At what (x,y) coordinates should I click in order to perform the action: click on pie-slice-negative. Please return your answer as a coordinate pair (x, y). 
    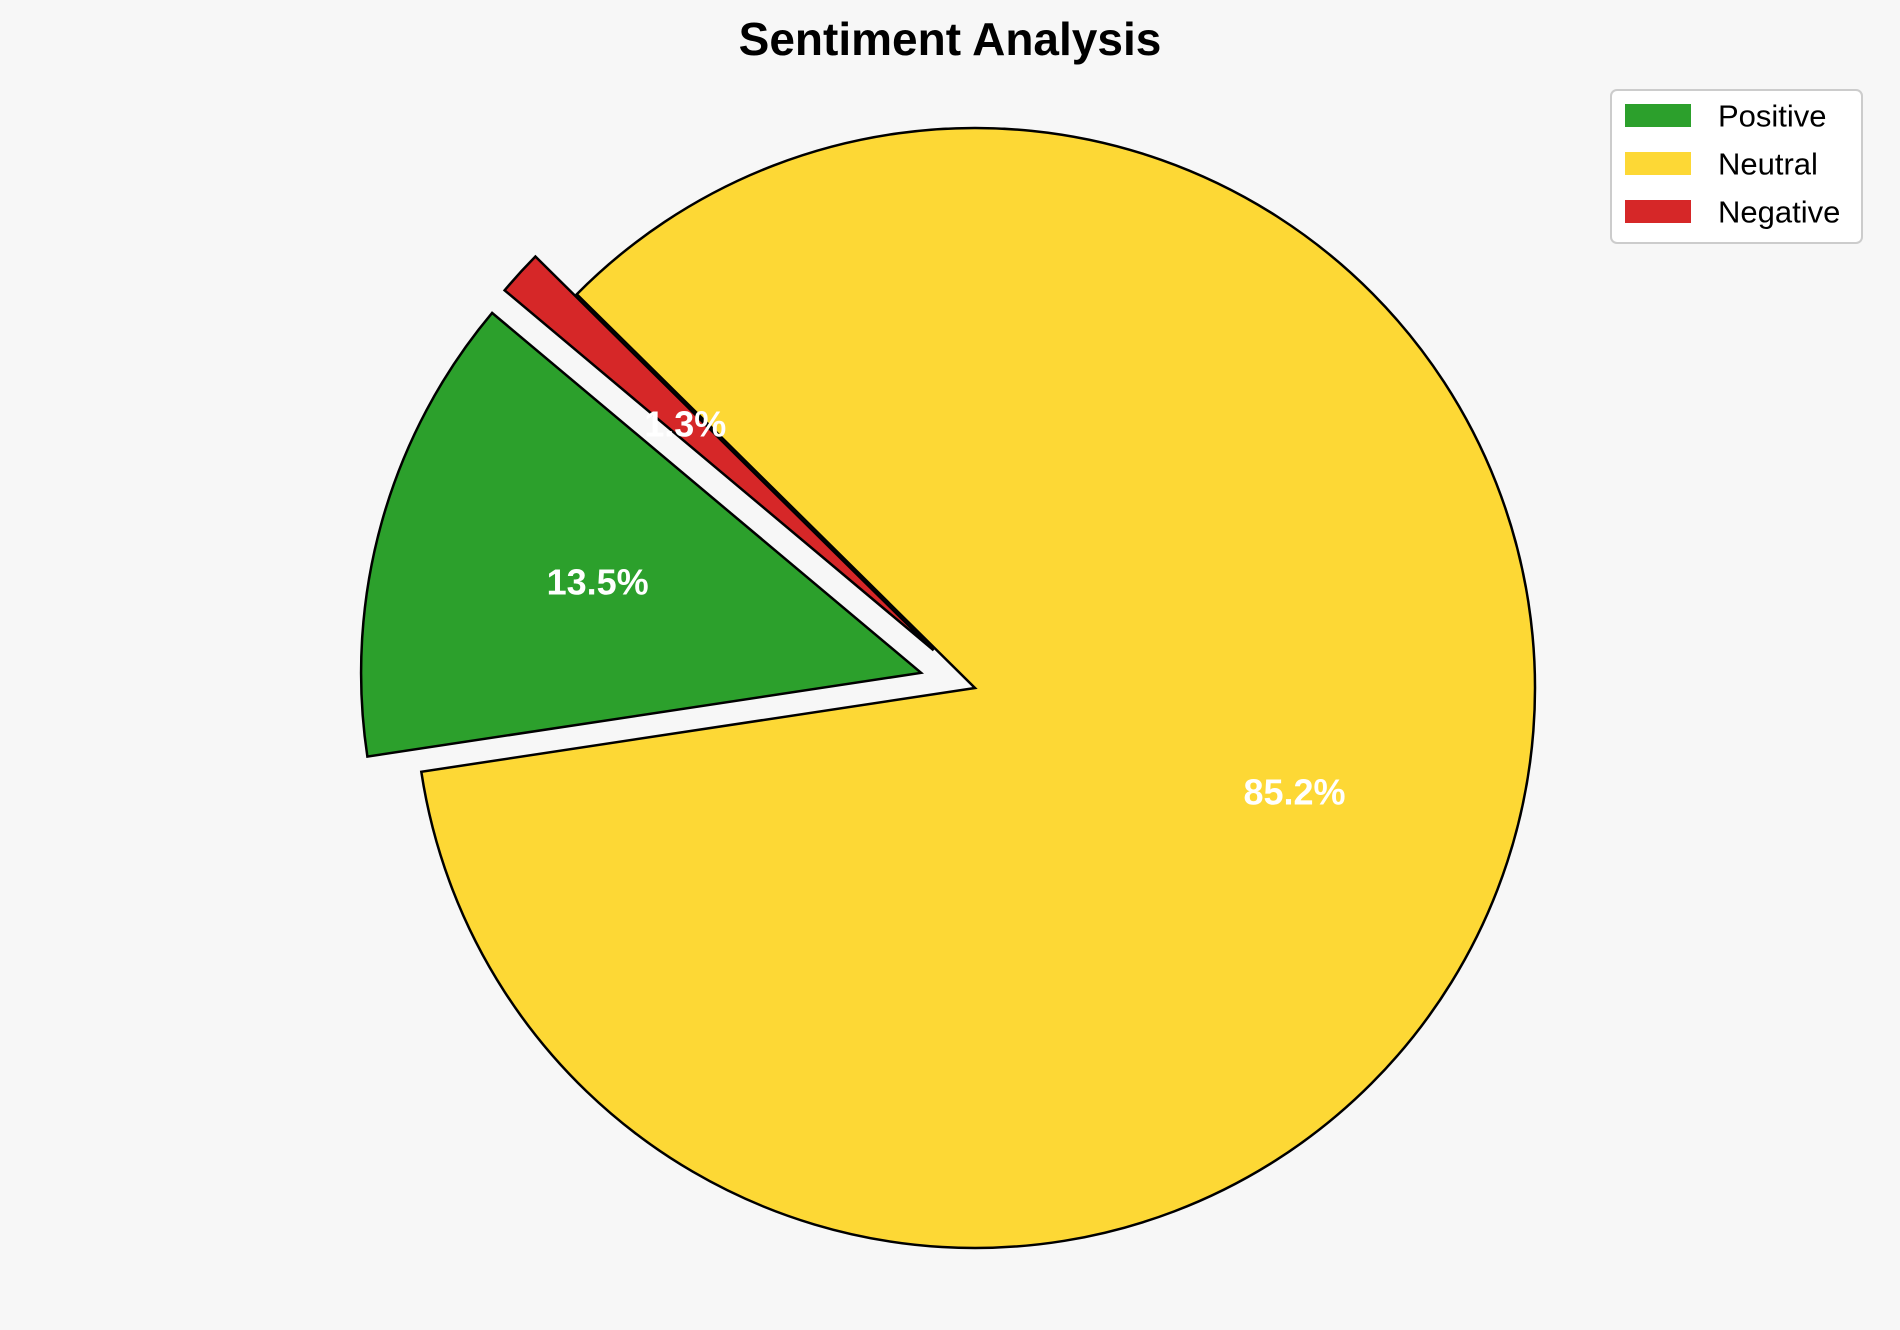
    Looking at the image, I should click on (718, 453).